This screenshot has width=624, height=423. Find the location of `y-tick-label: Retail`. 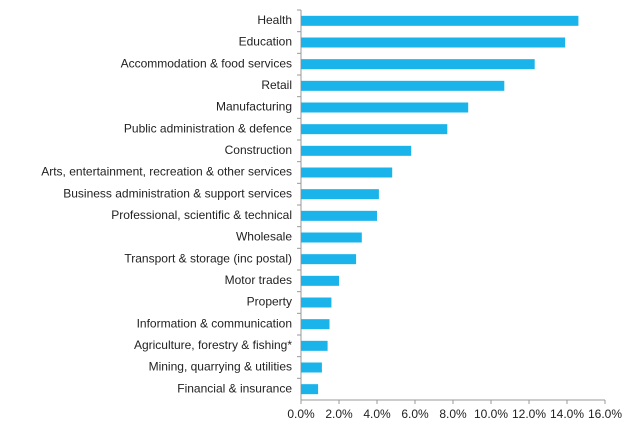

y-tick-label: Retail is located at coordinates (276, 85).